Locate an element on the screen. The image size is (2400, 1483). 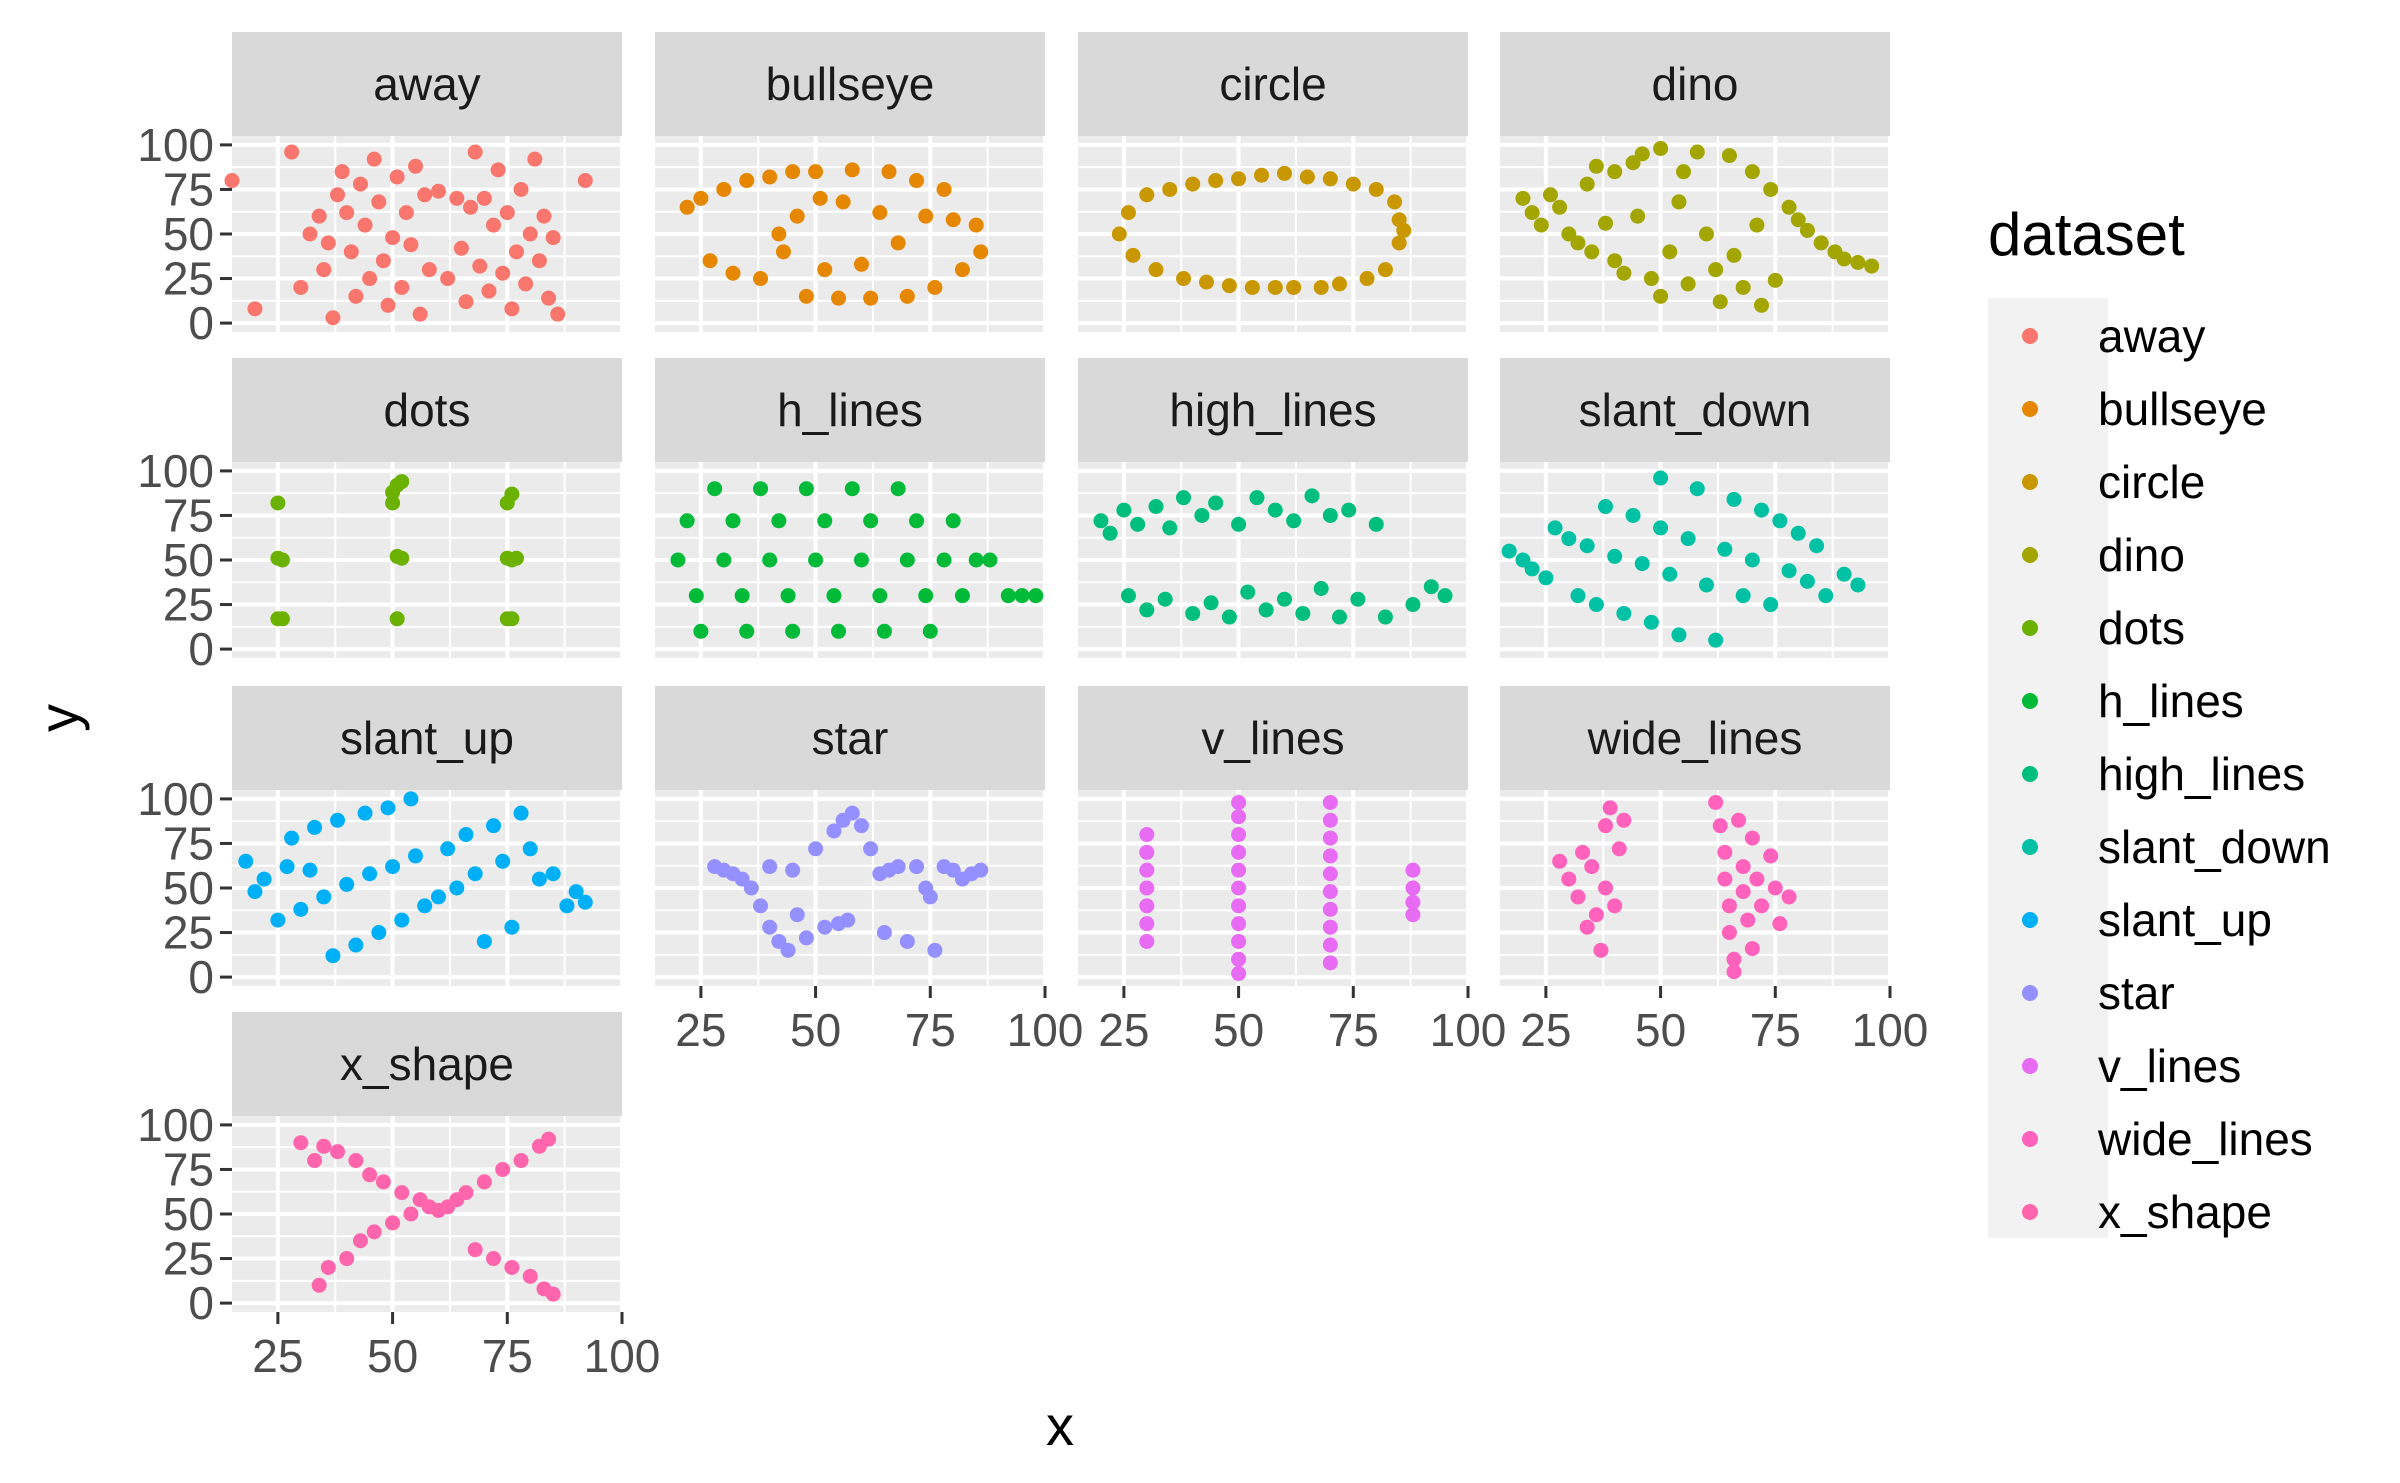
y-tick-label: 50 is located at coordinates (188, 234).